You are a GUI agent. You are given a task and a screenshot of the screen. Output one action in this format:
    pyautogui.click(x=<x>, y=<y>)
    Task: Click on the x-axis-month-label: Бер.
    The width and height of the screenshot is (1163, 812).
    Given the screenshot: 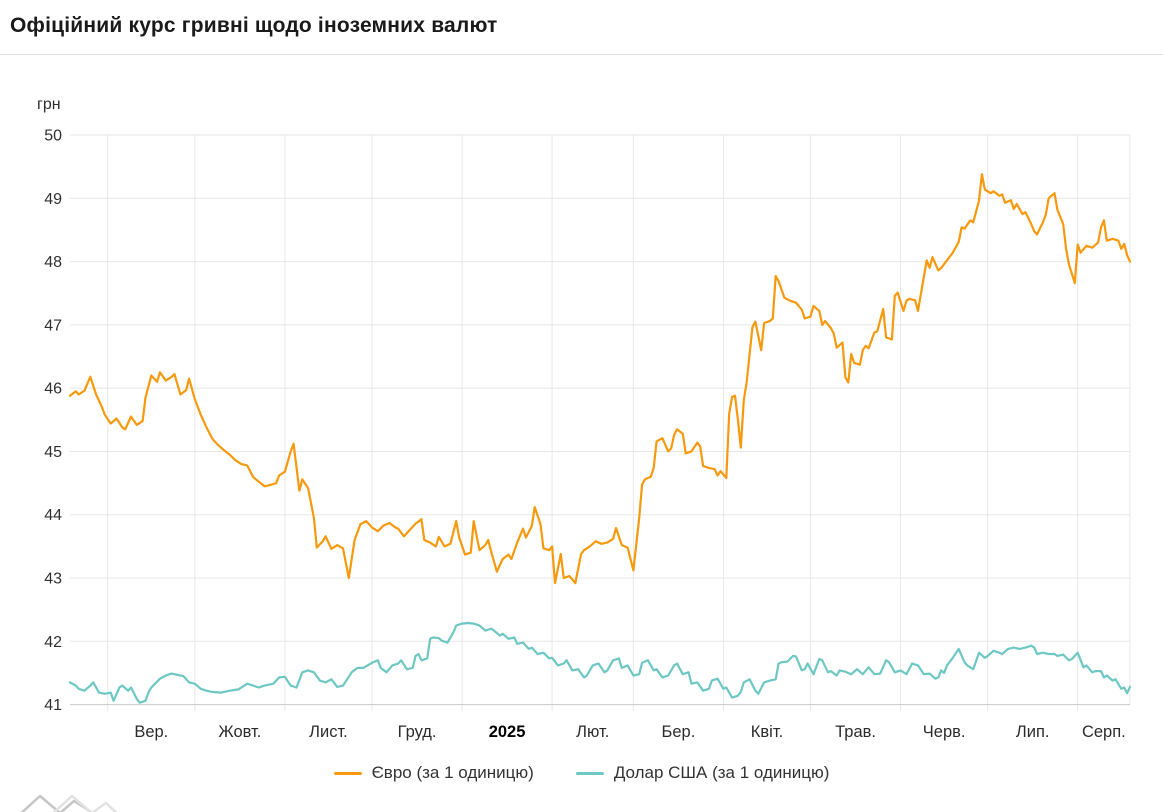 What is the action you would take?
    pyautogui.click(x=679, y=732)
    